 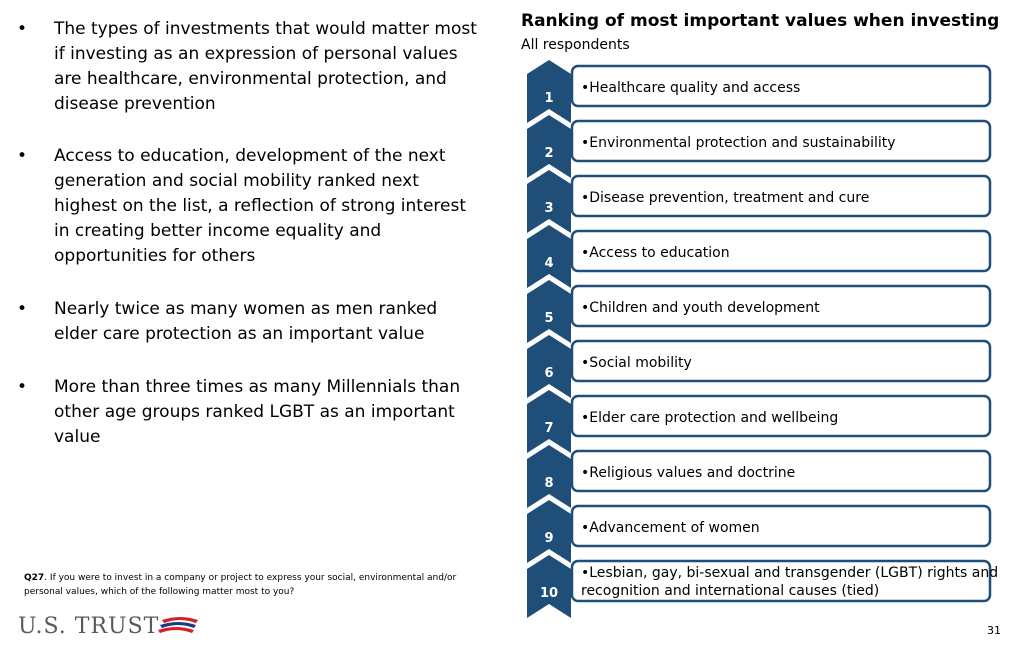 I want to click on rank-number: 1, so click(x=548, y=98).